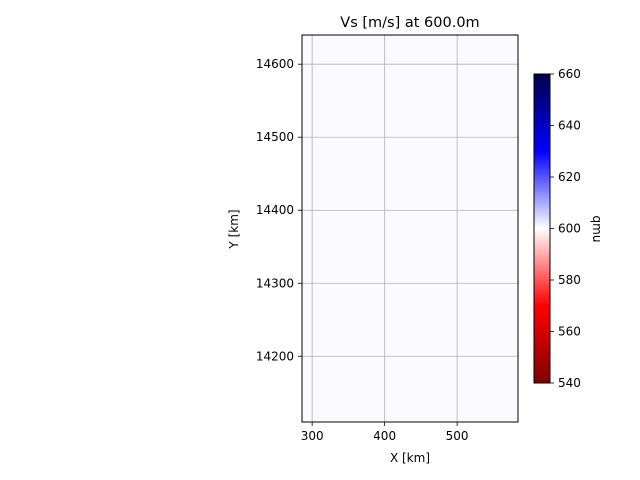 Image resolution: width=640 pixels, height=480 pixels. I want to click on x-axis-label: X [km], so click(410, 458).